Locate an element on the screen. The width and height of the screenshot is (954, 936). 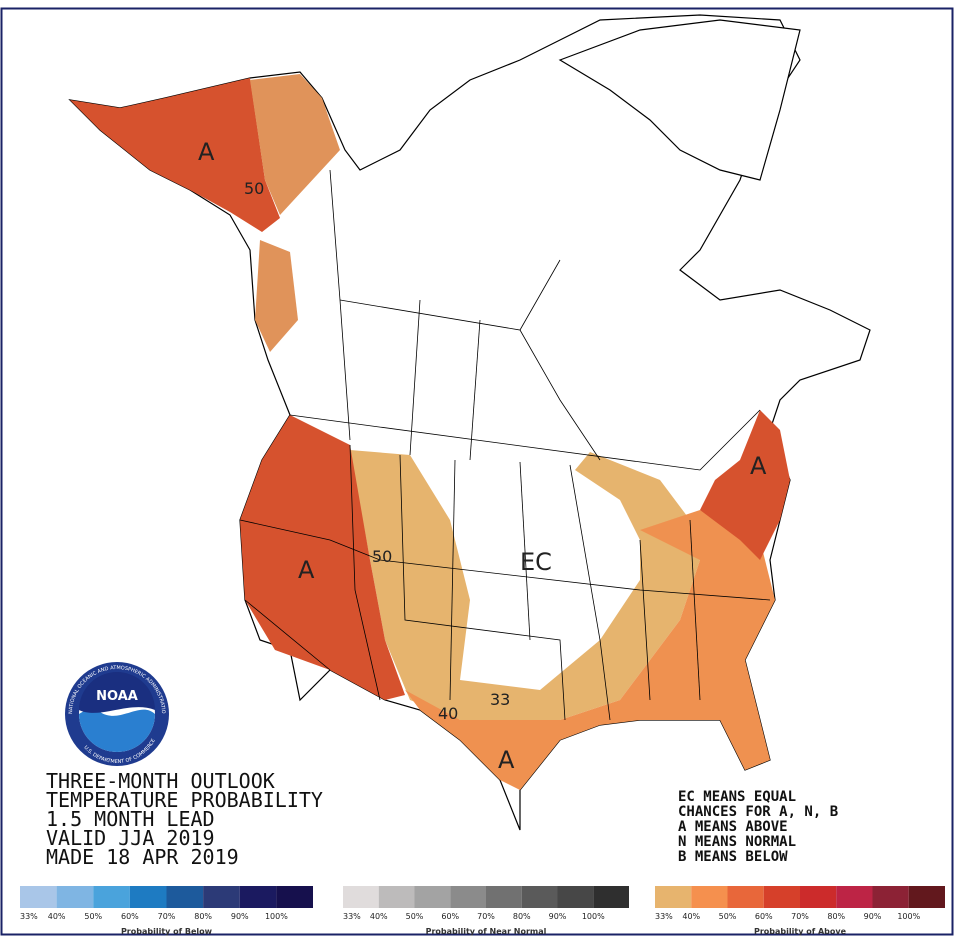
note-line: A MEANS ABOVE is located at coordinates (733, 827).